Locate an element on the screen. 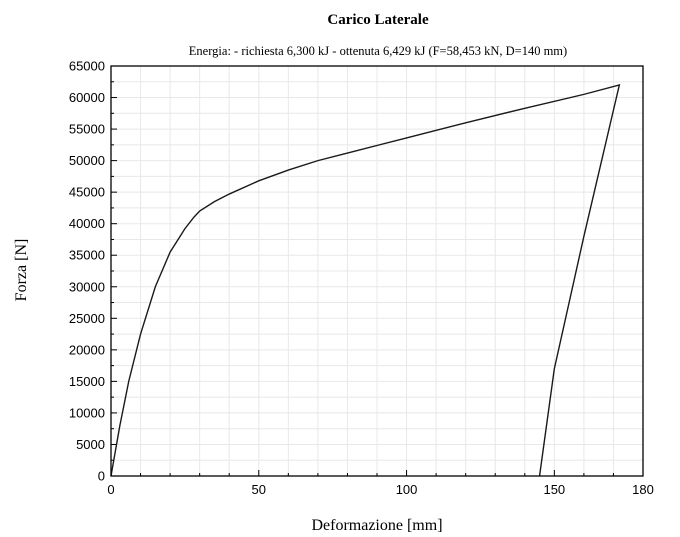 The width and height of the screenshot is (680, 537). y-tick-label: 45000 is located at coordinates (87, 192).